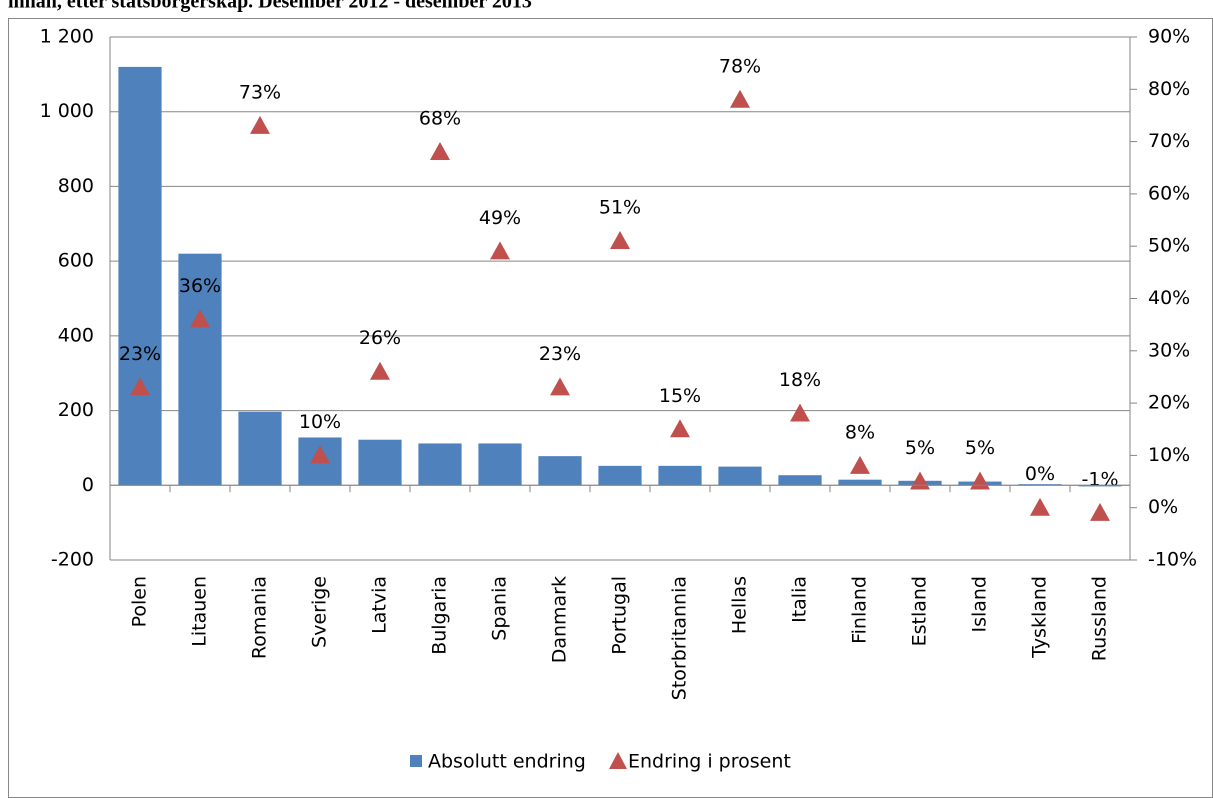 This screenshot has height=798, width=1213. What do you see at coordinates (560, 619) in the screenshot?
I see `x-tick-label: Danmark` at bounding box center [560, 619].